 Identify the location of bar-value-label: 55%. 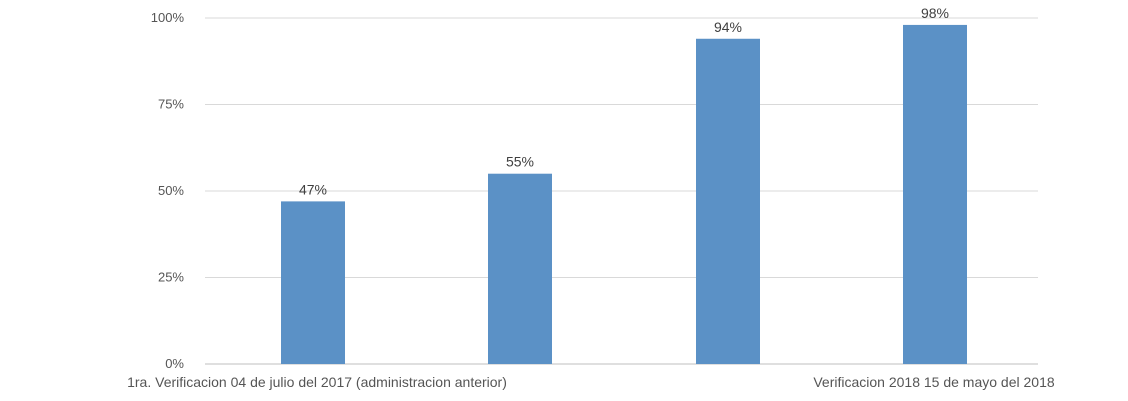
(520, 162).